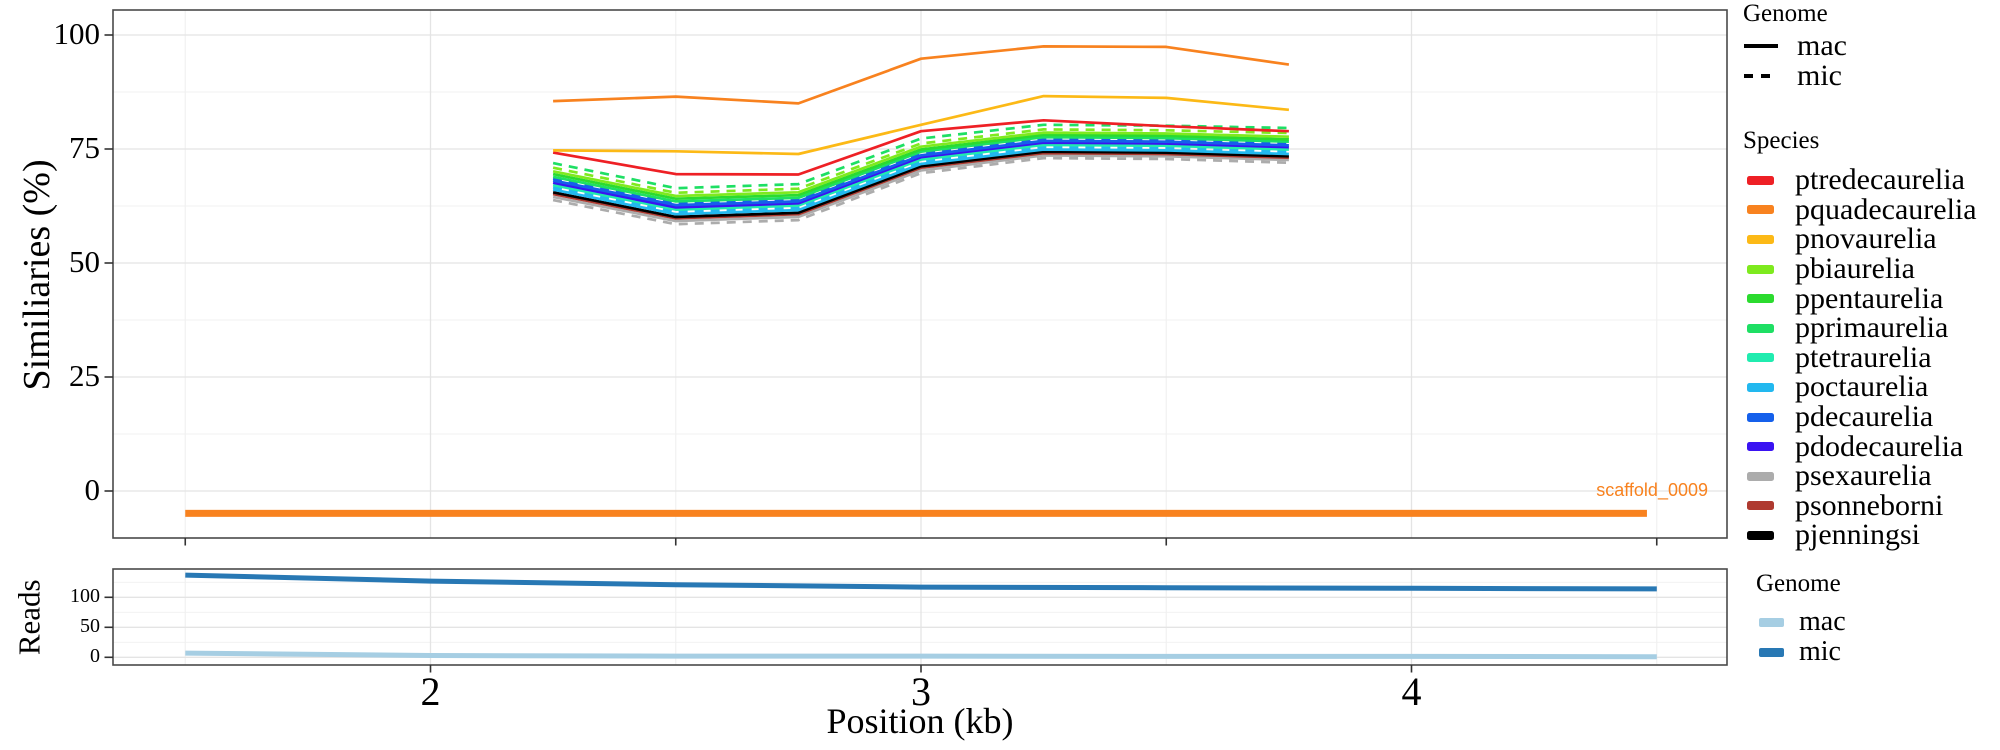 The image size is (2000, 750). What do you see at coordinates (1855, 268) in the screenshot?
I see `legend-item-label: pbiaurelia` at bounding box center [1855, 268].